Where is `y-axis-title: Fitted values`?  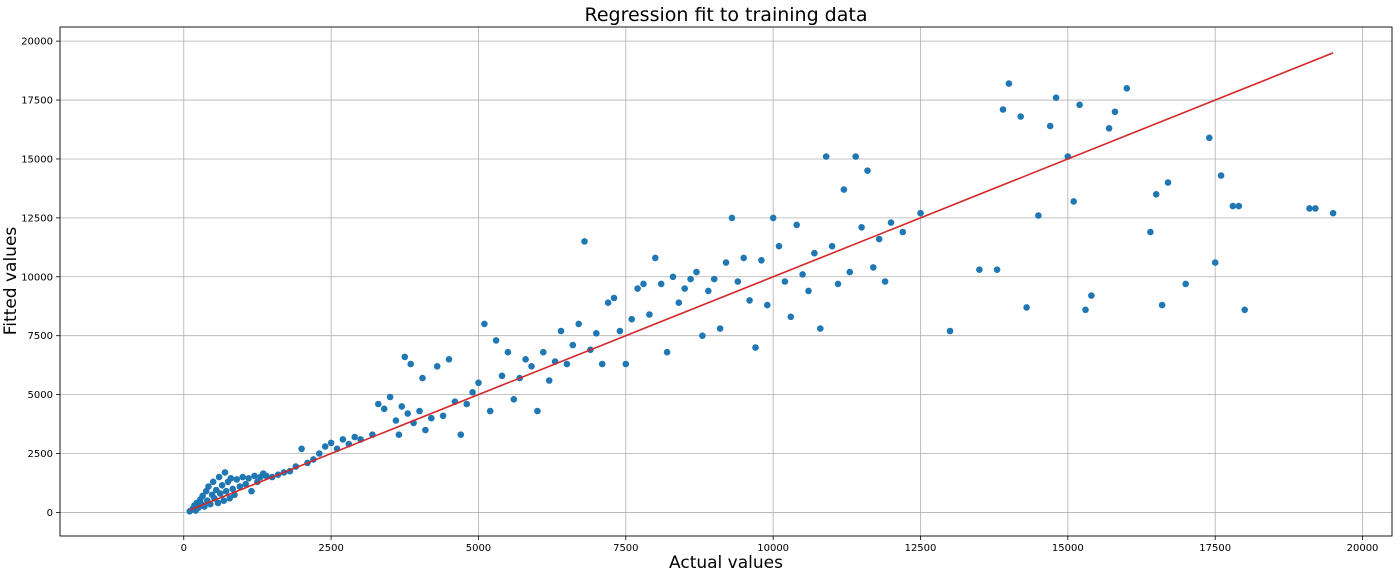 y-axis-title: Fitted values is located at coordinates (11, 281).